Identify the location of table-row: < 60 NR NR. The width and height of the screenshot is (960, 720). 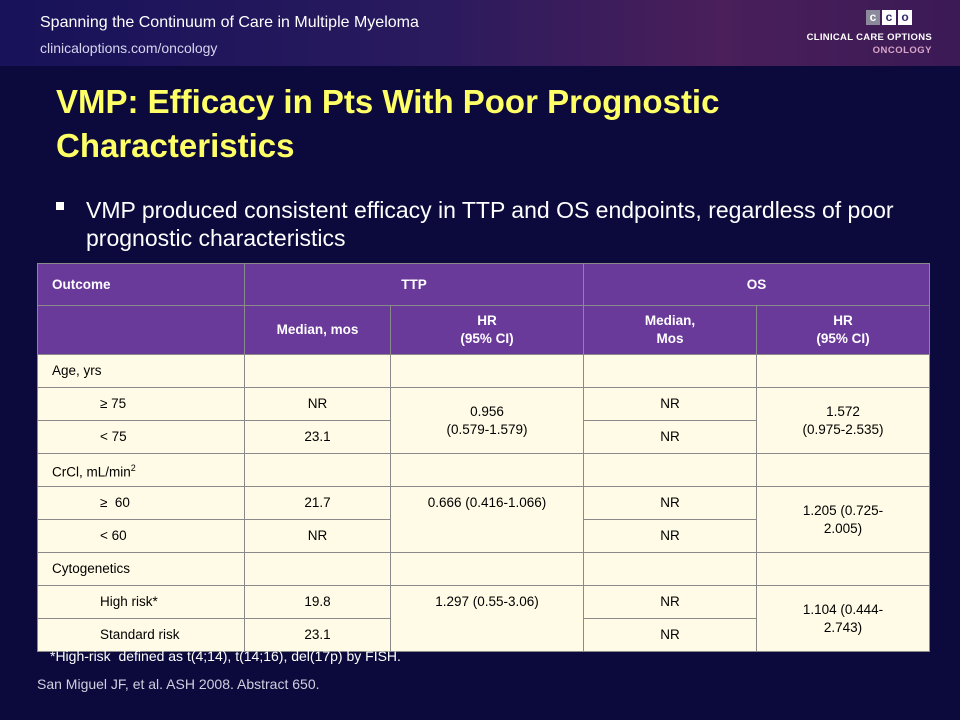
(483, 536).